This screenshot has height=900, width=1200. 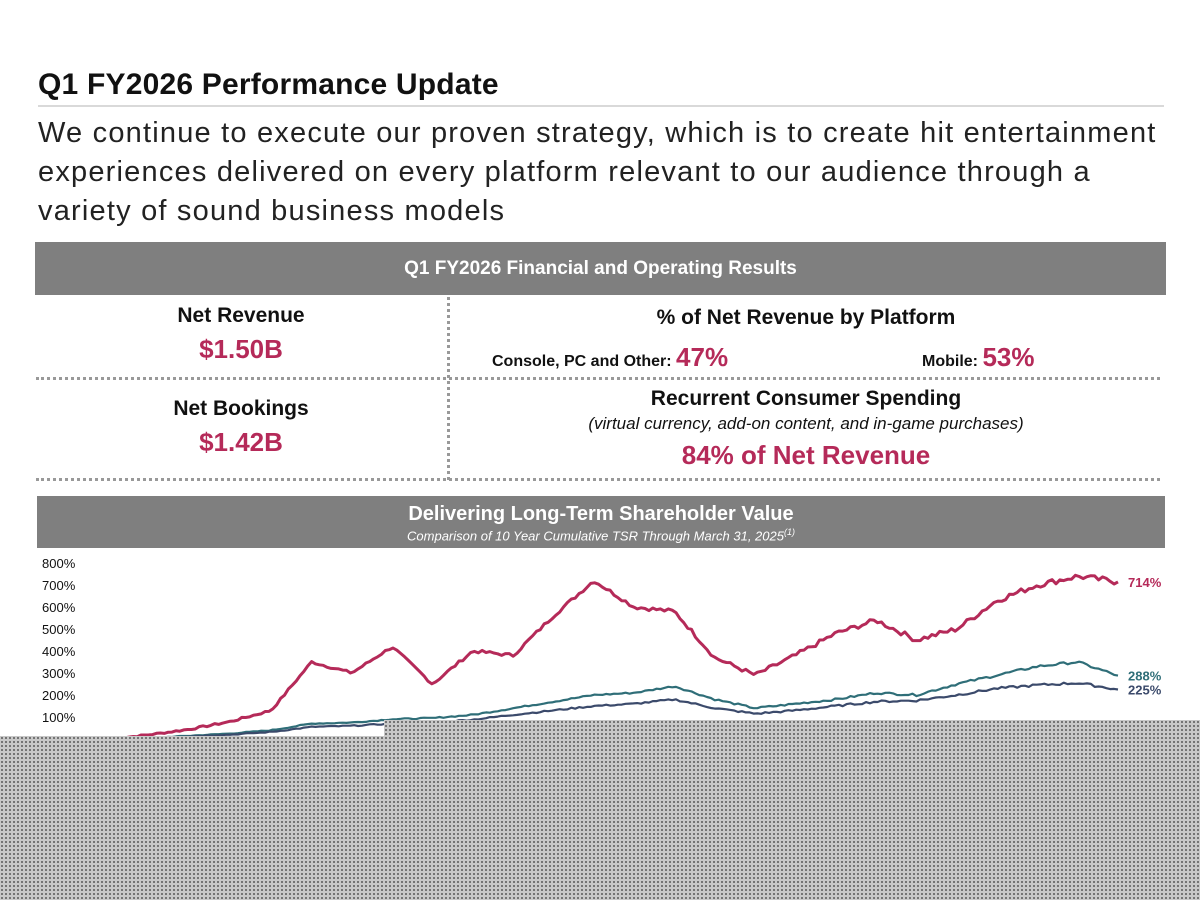 I want to click on net-bookings-label: Net Bookings, so click(x=241, y=408).